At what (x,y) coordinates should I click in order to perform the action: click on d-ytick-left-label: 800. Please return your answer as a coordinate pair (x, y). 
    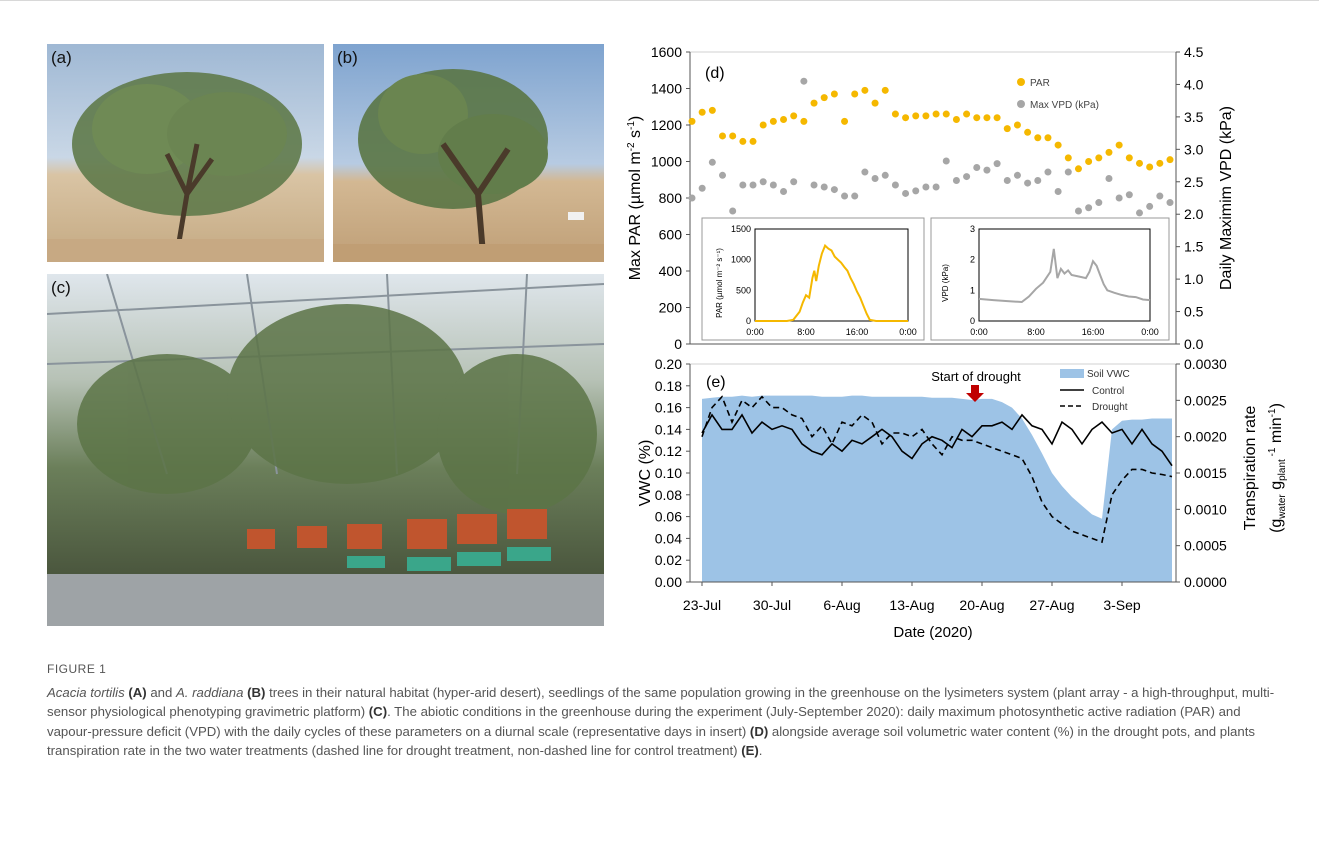
    Looking at the image, I should click on (671, 198).